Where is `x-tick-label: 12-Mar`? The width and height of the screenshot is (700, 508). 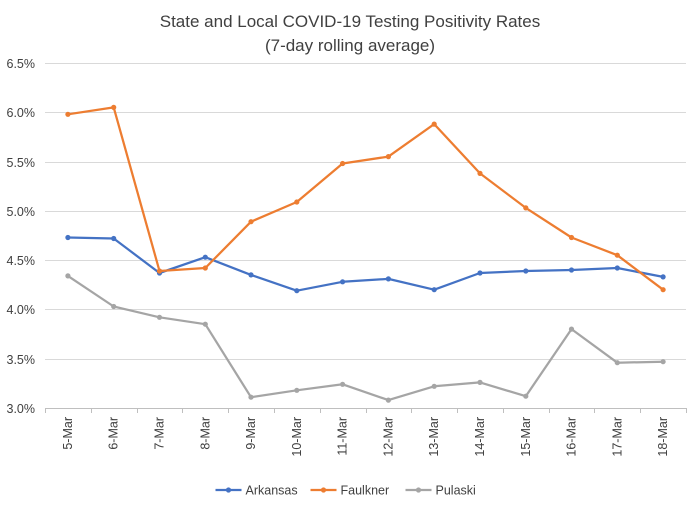 x-tick-label: 12-Mar is located at coordinates (388, 437).